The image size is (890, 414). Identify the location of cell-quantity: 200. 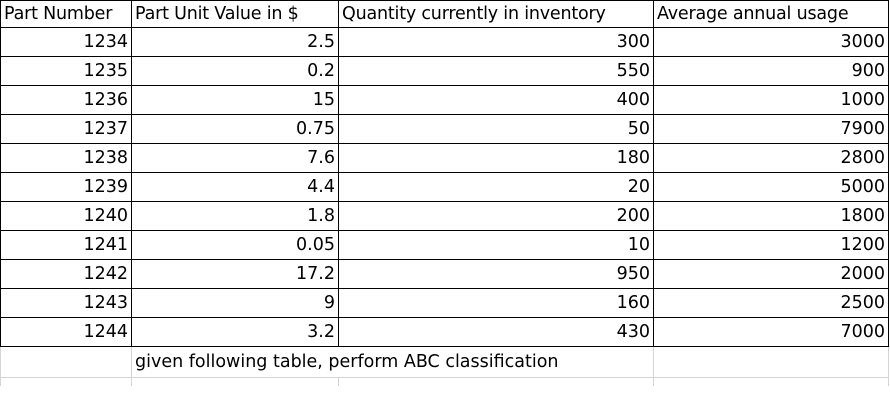
(496, 216).